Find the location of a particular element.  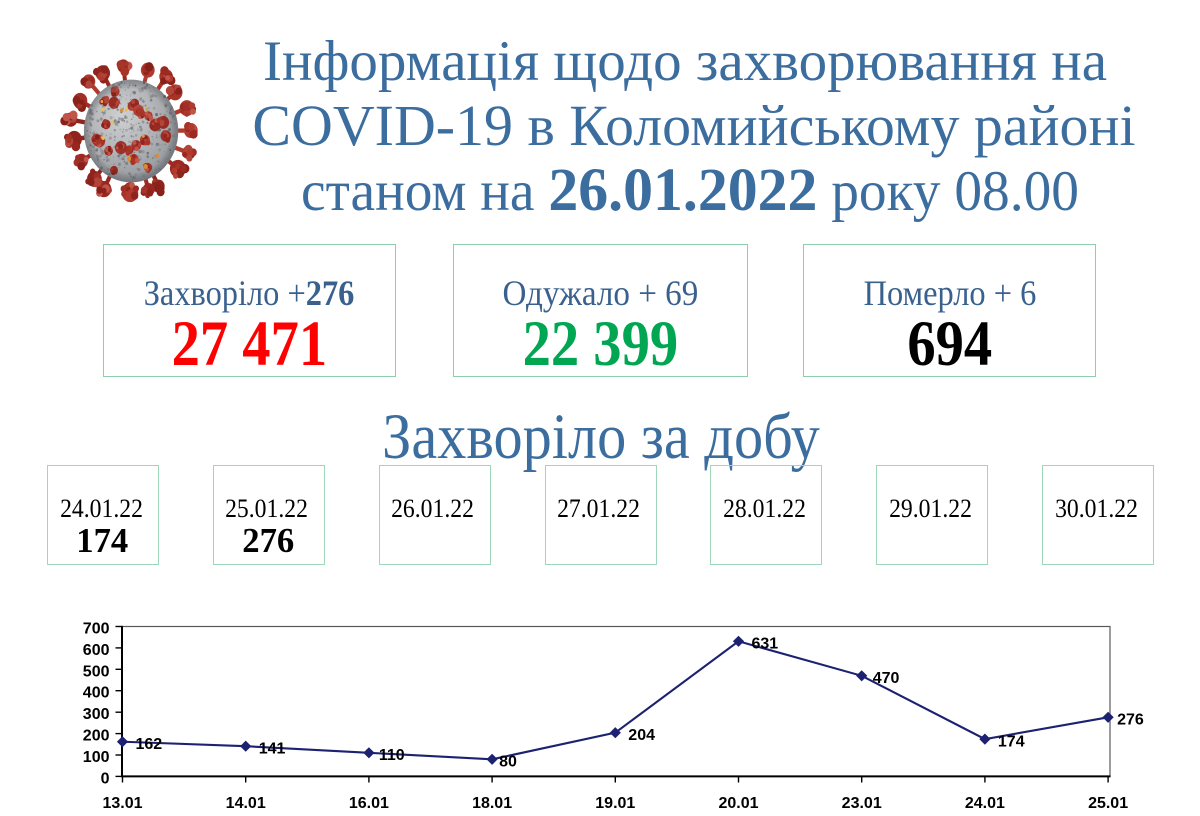

svg-text: 276 is located at coordinates (1130, 720).